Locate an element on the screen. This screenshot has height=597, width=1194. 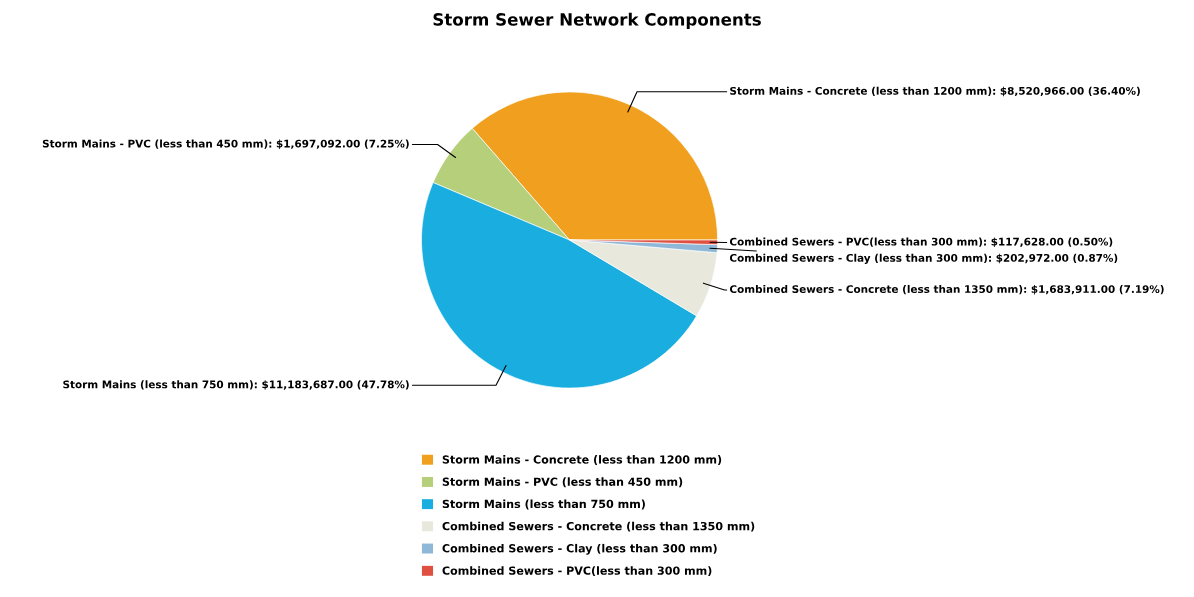
category-label: Storm Mains (less than 750 mm): $11,183,687.00 (47.78%) is located at coordinates (236, 385).